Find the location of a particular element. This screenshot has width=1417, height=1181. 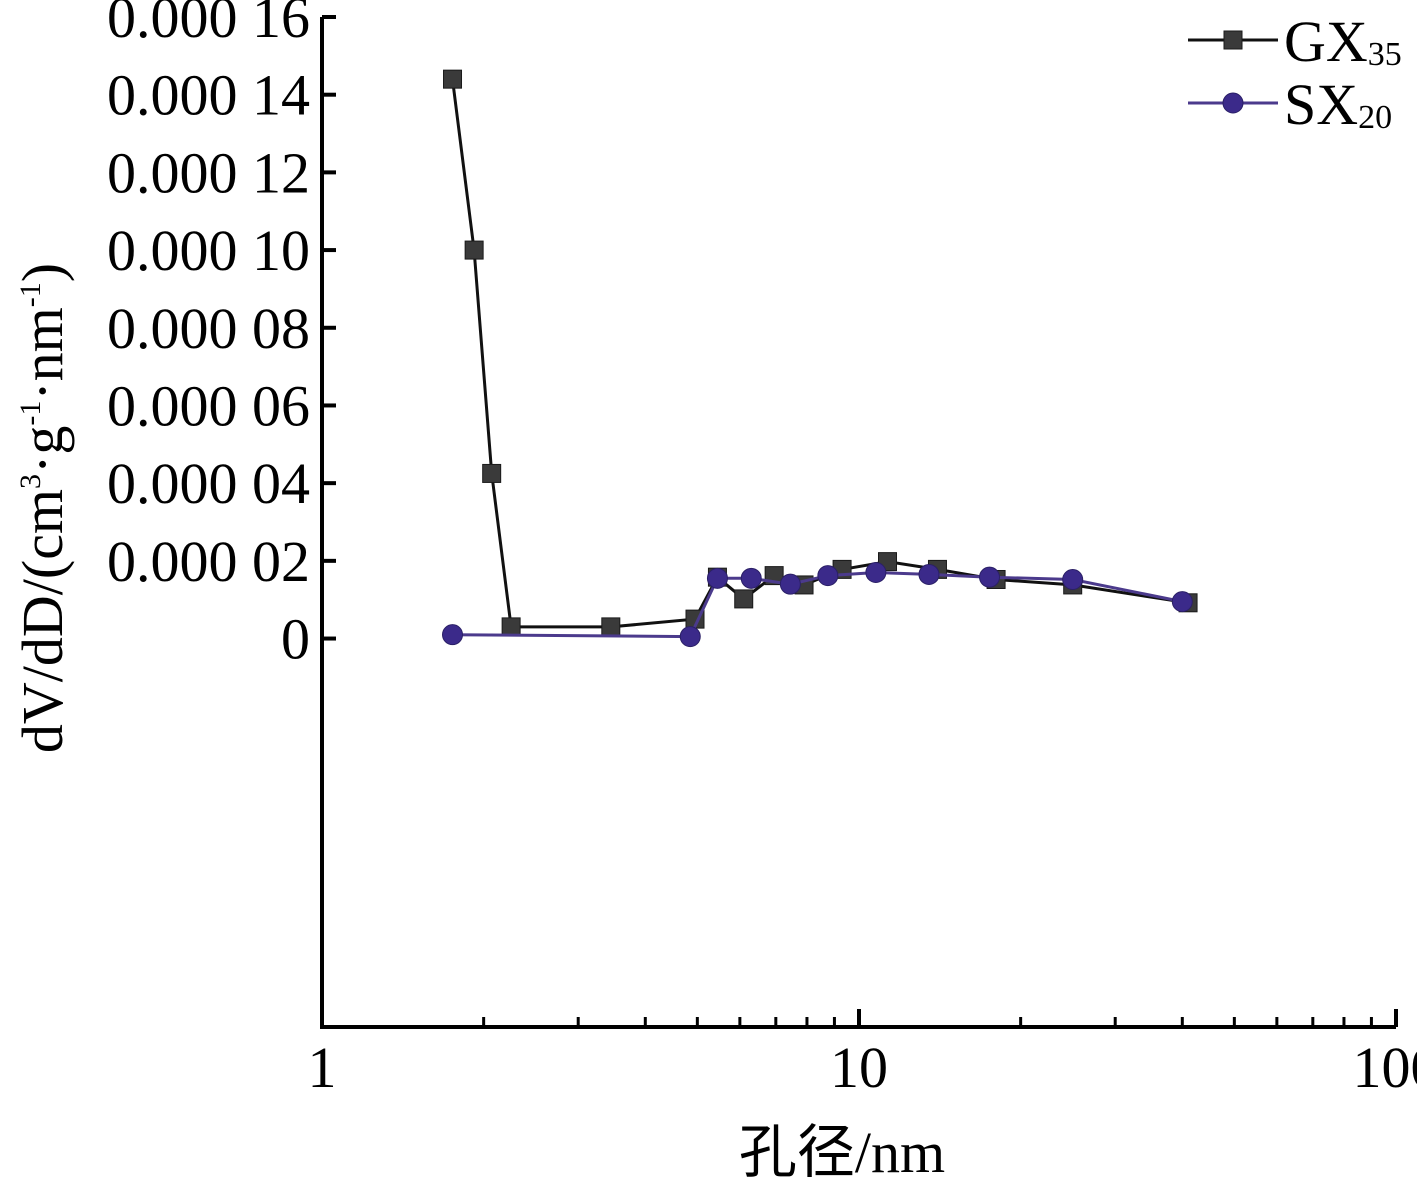

y-tick-label: 0.000 10 is located at coordinates (208, 250).